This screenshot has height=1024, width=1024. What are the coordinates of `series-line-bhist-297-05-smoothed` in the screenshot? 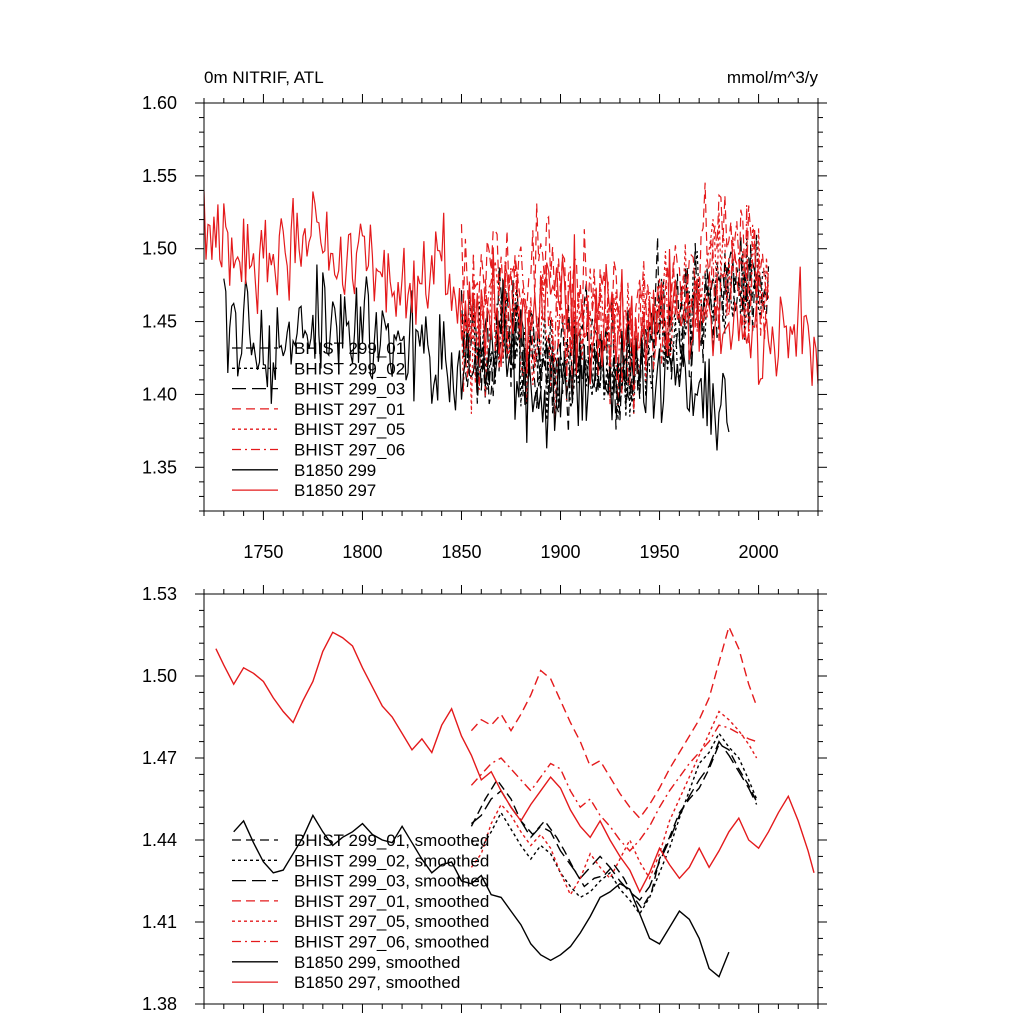 It's located at (614, 803).